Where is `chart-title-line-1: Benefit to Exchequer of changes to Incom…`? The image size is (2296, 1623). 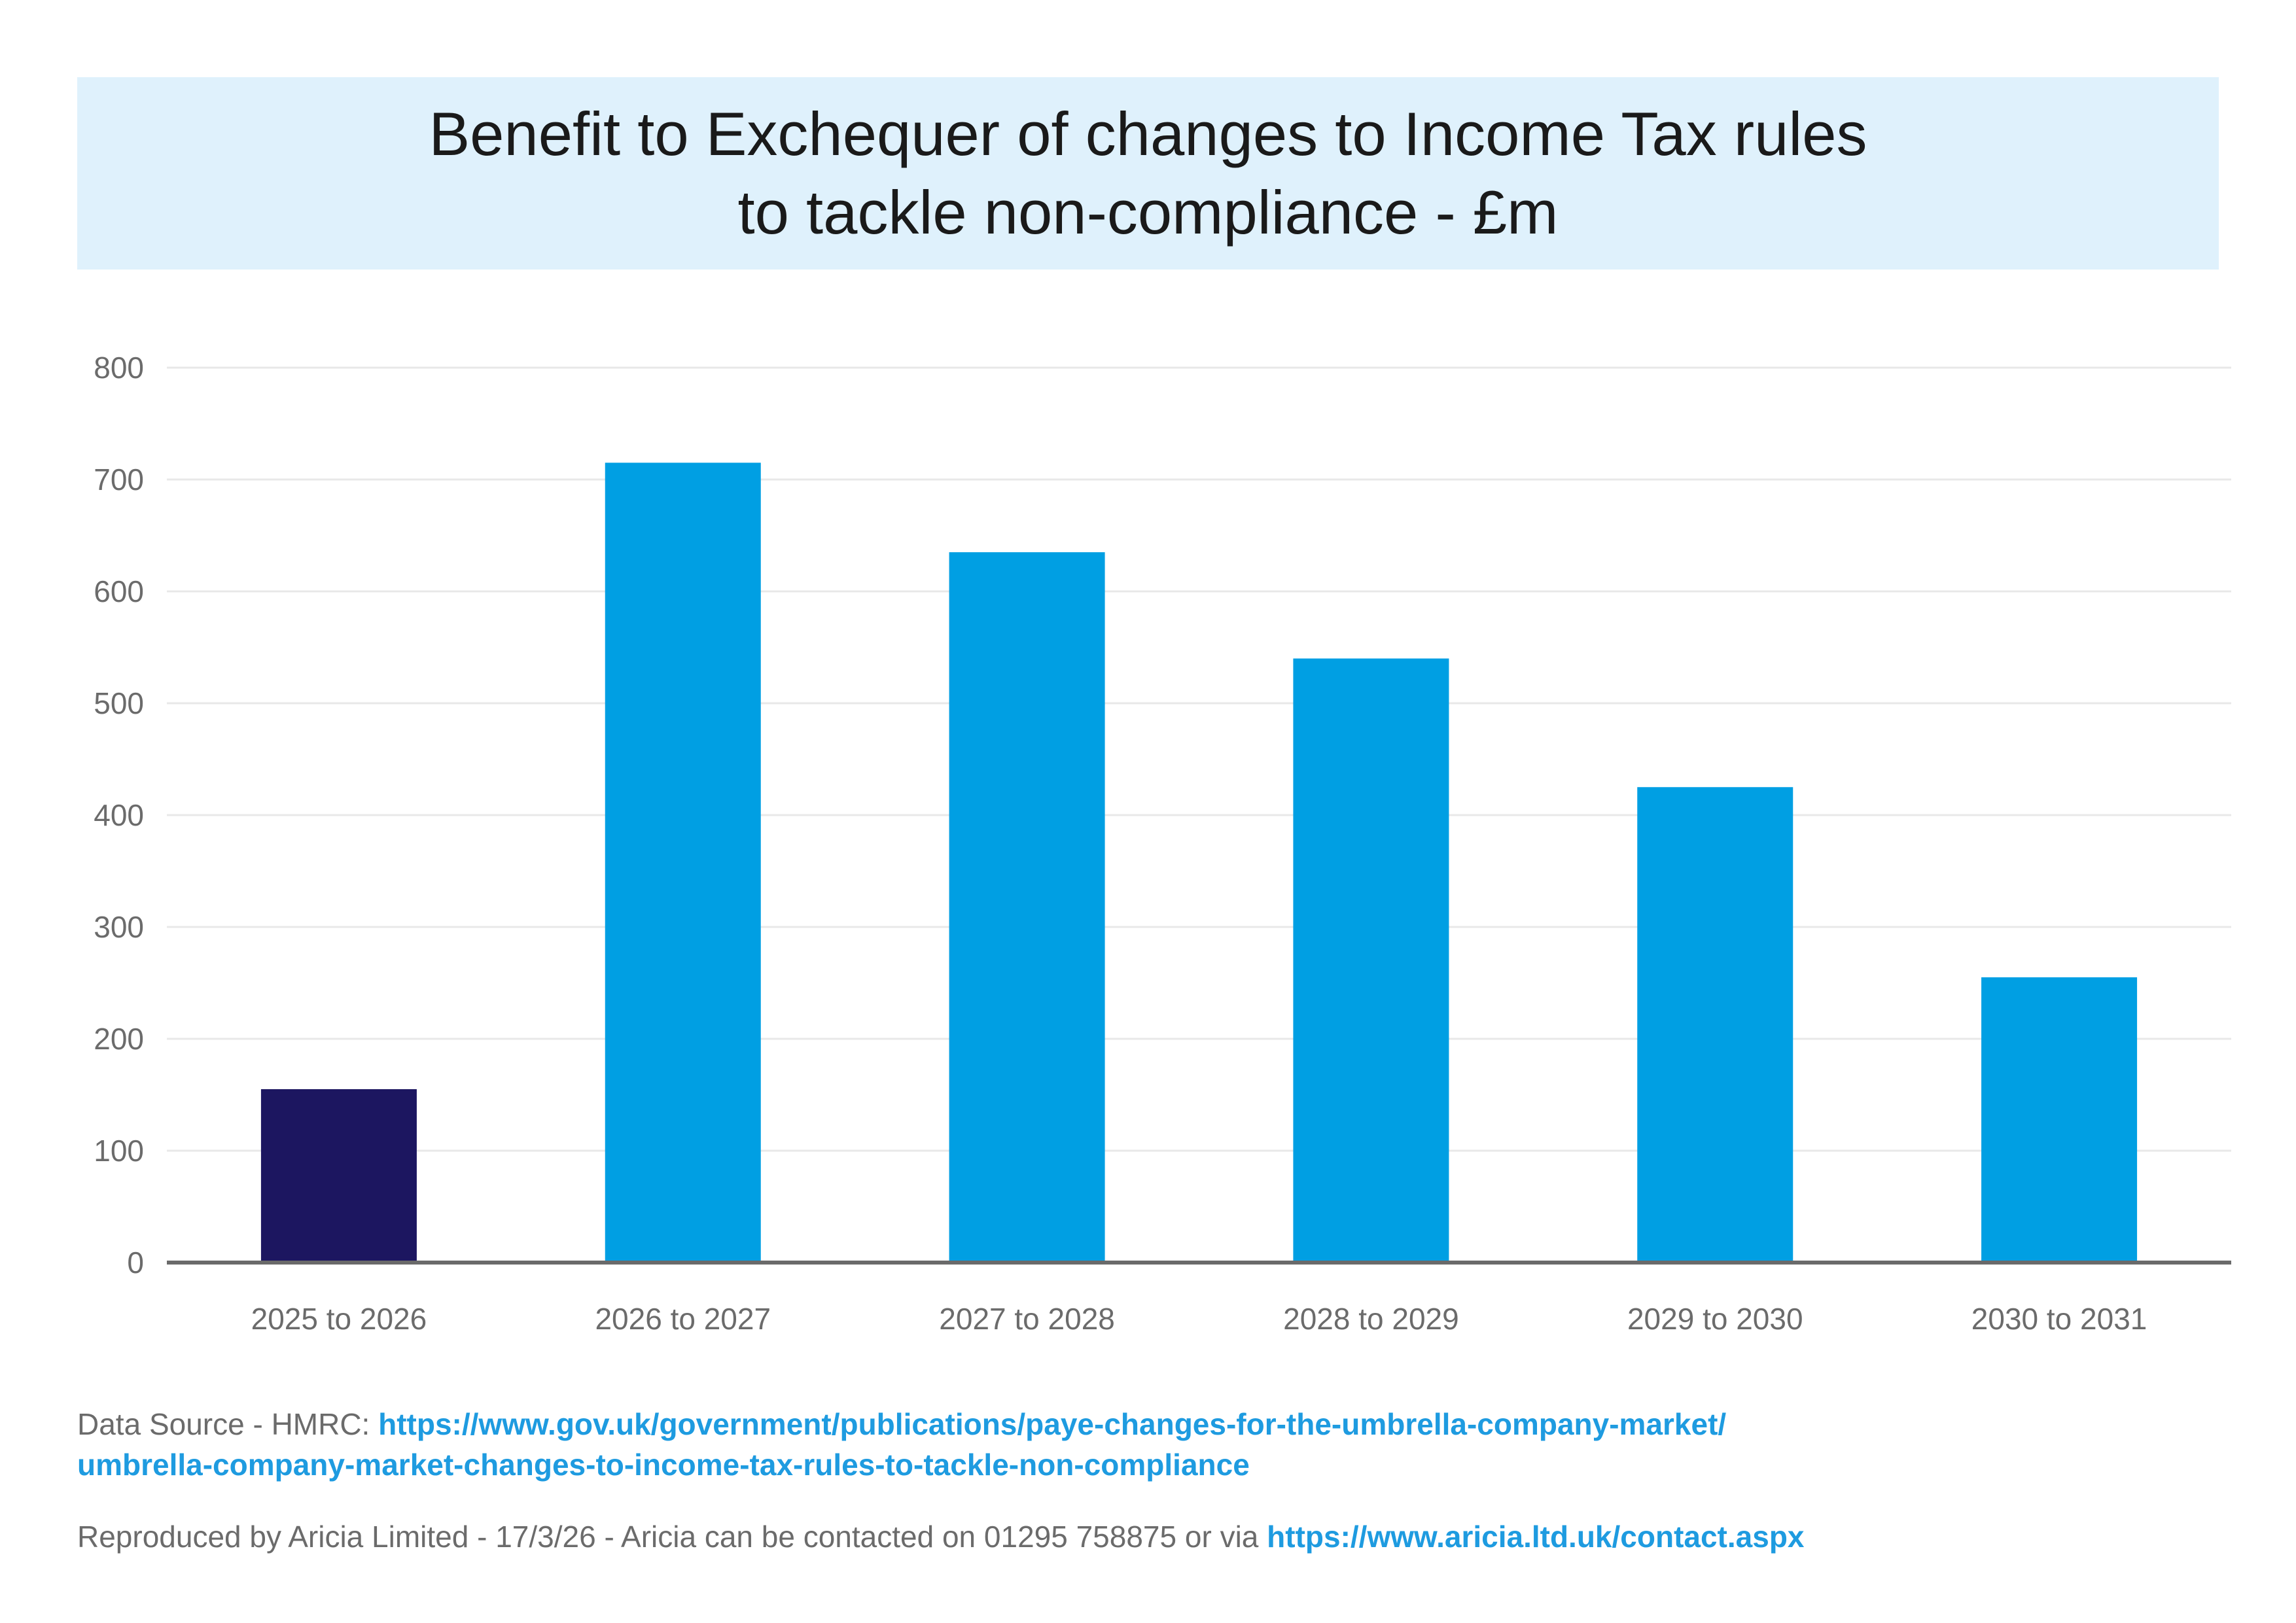
chart-title-line-1: Benefit to Exchequer of changes to Incom… is located at coordinates (1148, 133).